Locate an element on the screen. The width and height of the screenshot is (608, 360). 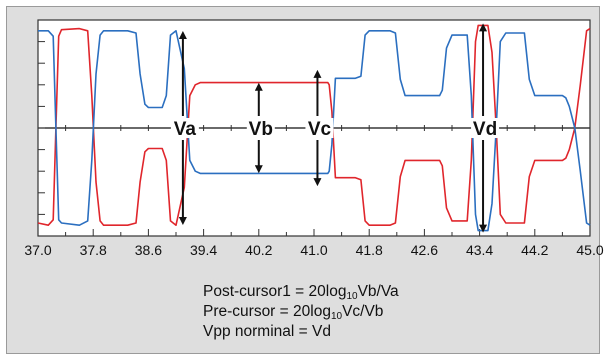
x-tick-label: 41.0 is located at coordinates (313, 250).